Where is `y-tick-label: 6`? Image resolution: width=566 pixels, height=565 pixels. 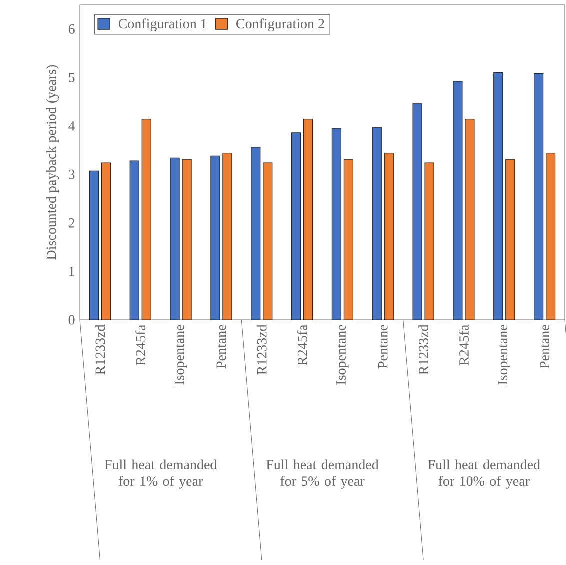
y-tick-label: 6 is located at coordinates (71, 29).